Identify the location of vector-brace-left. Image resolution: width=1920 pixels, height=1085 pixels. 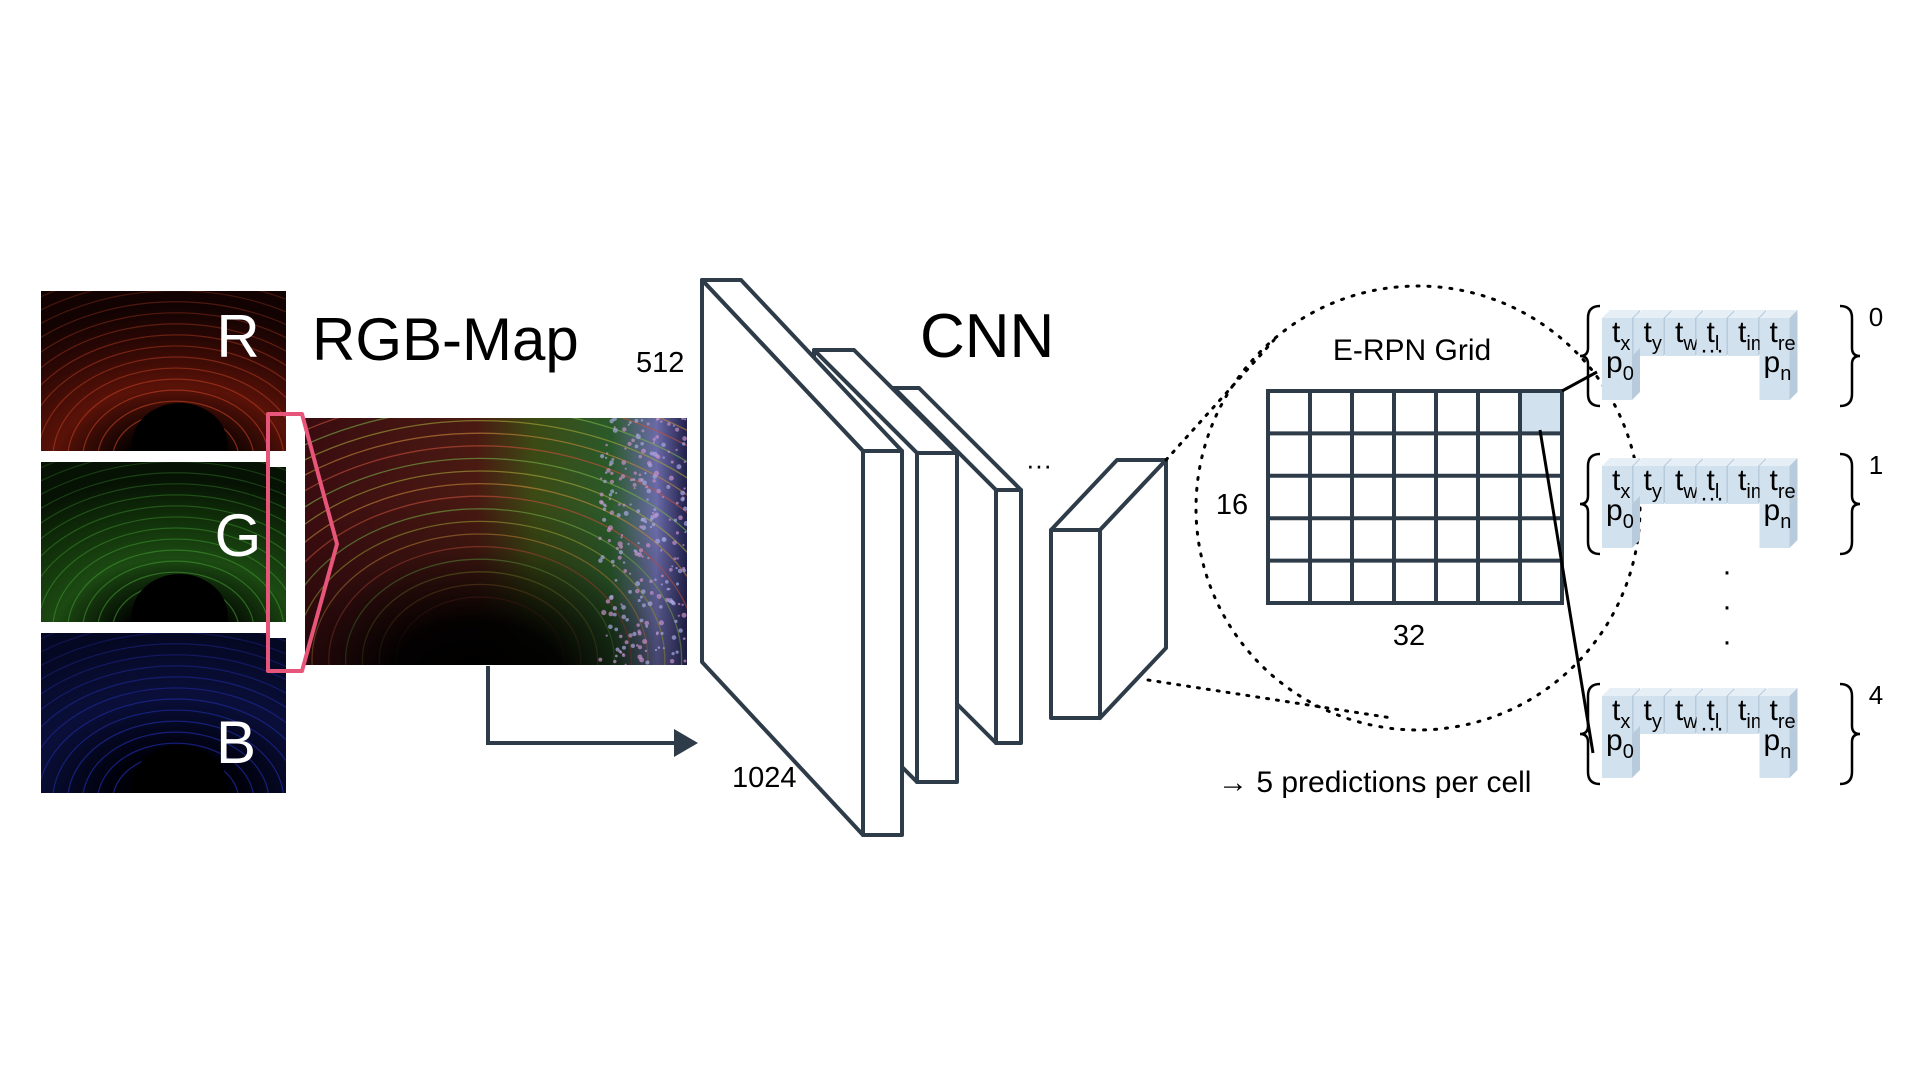
(1590, 504).